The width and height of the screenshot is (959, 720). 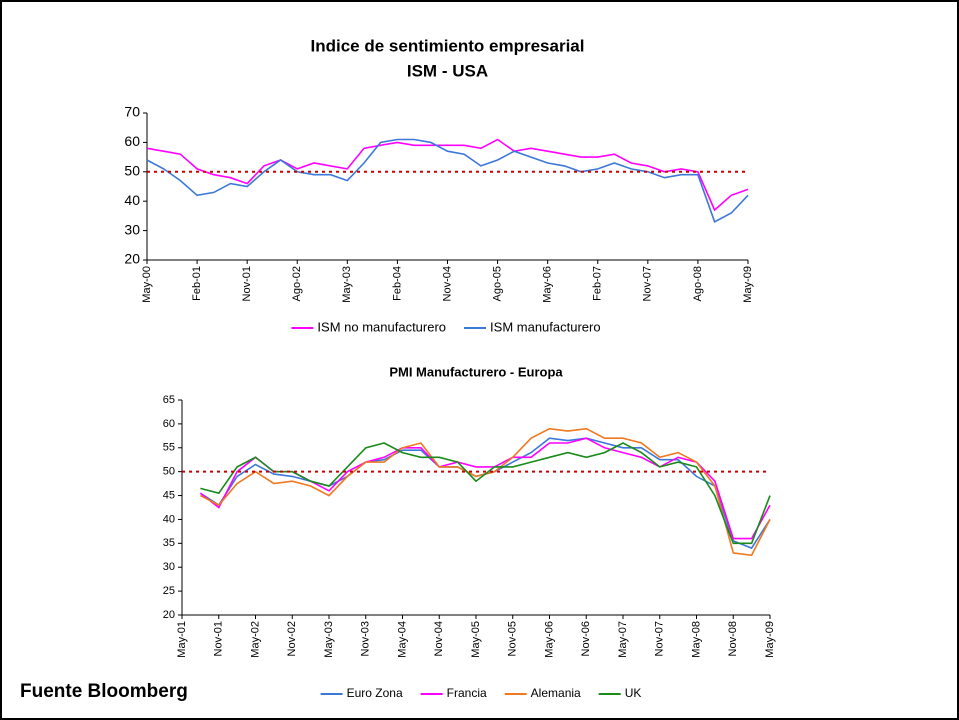 What do you see at coordinates (169, 400) in the screenshot?
I see `y-tick-label: 65` at bounding box center [169, 400].